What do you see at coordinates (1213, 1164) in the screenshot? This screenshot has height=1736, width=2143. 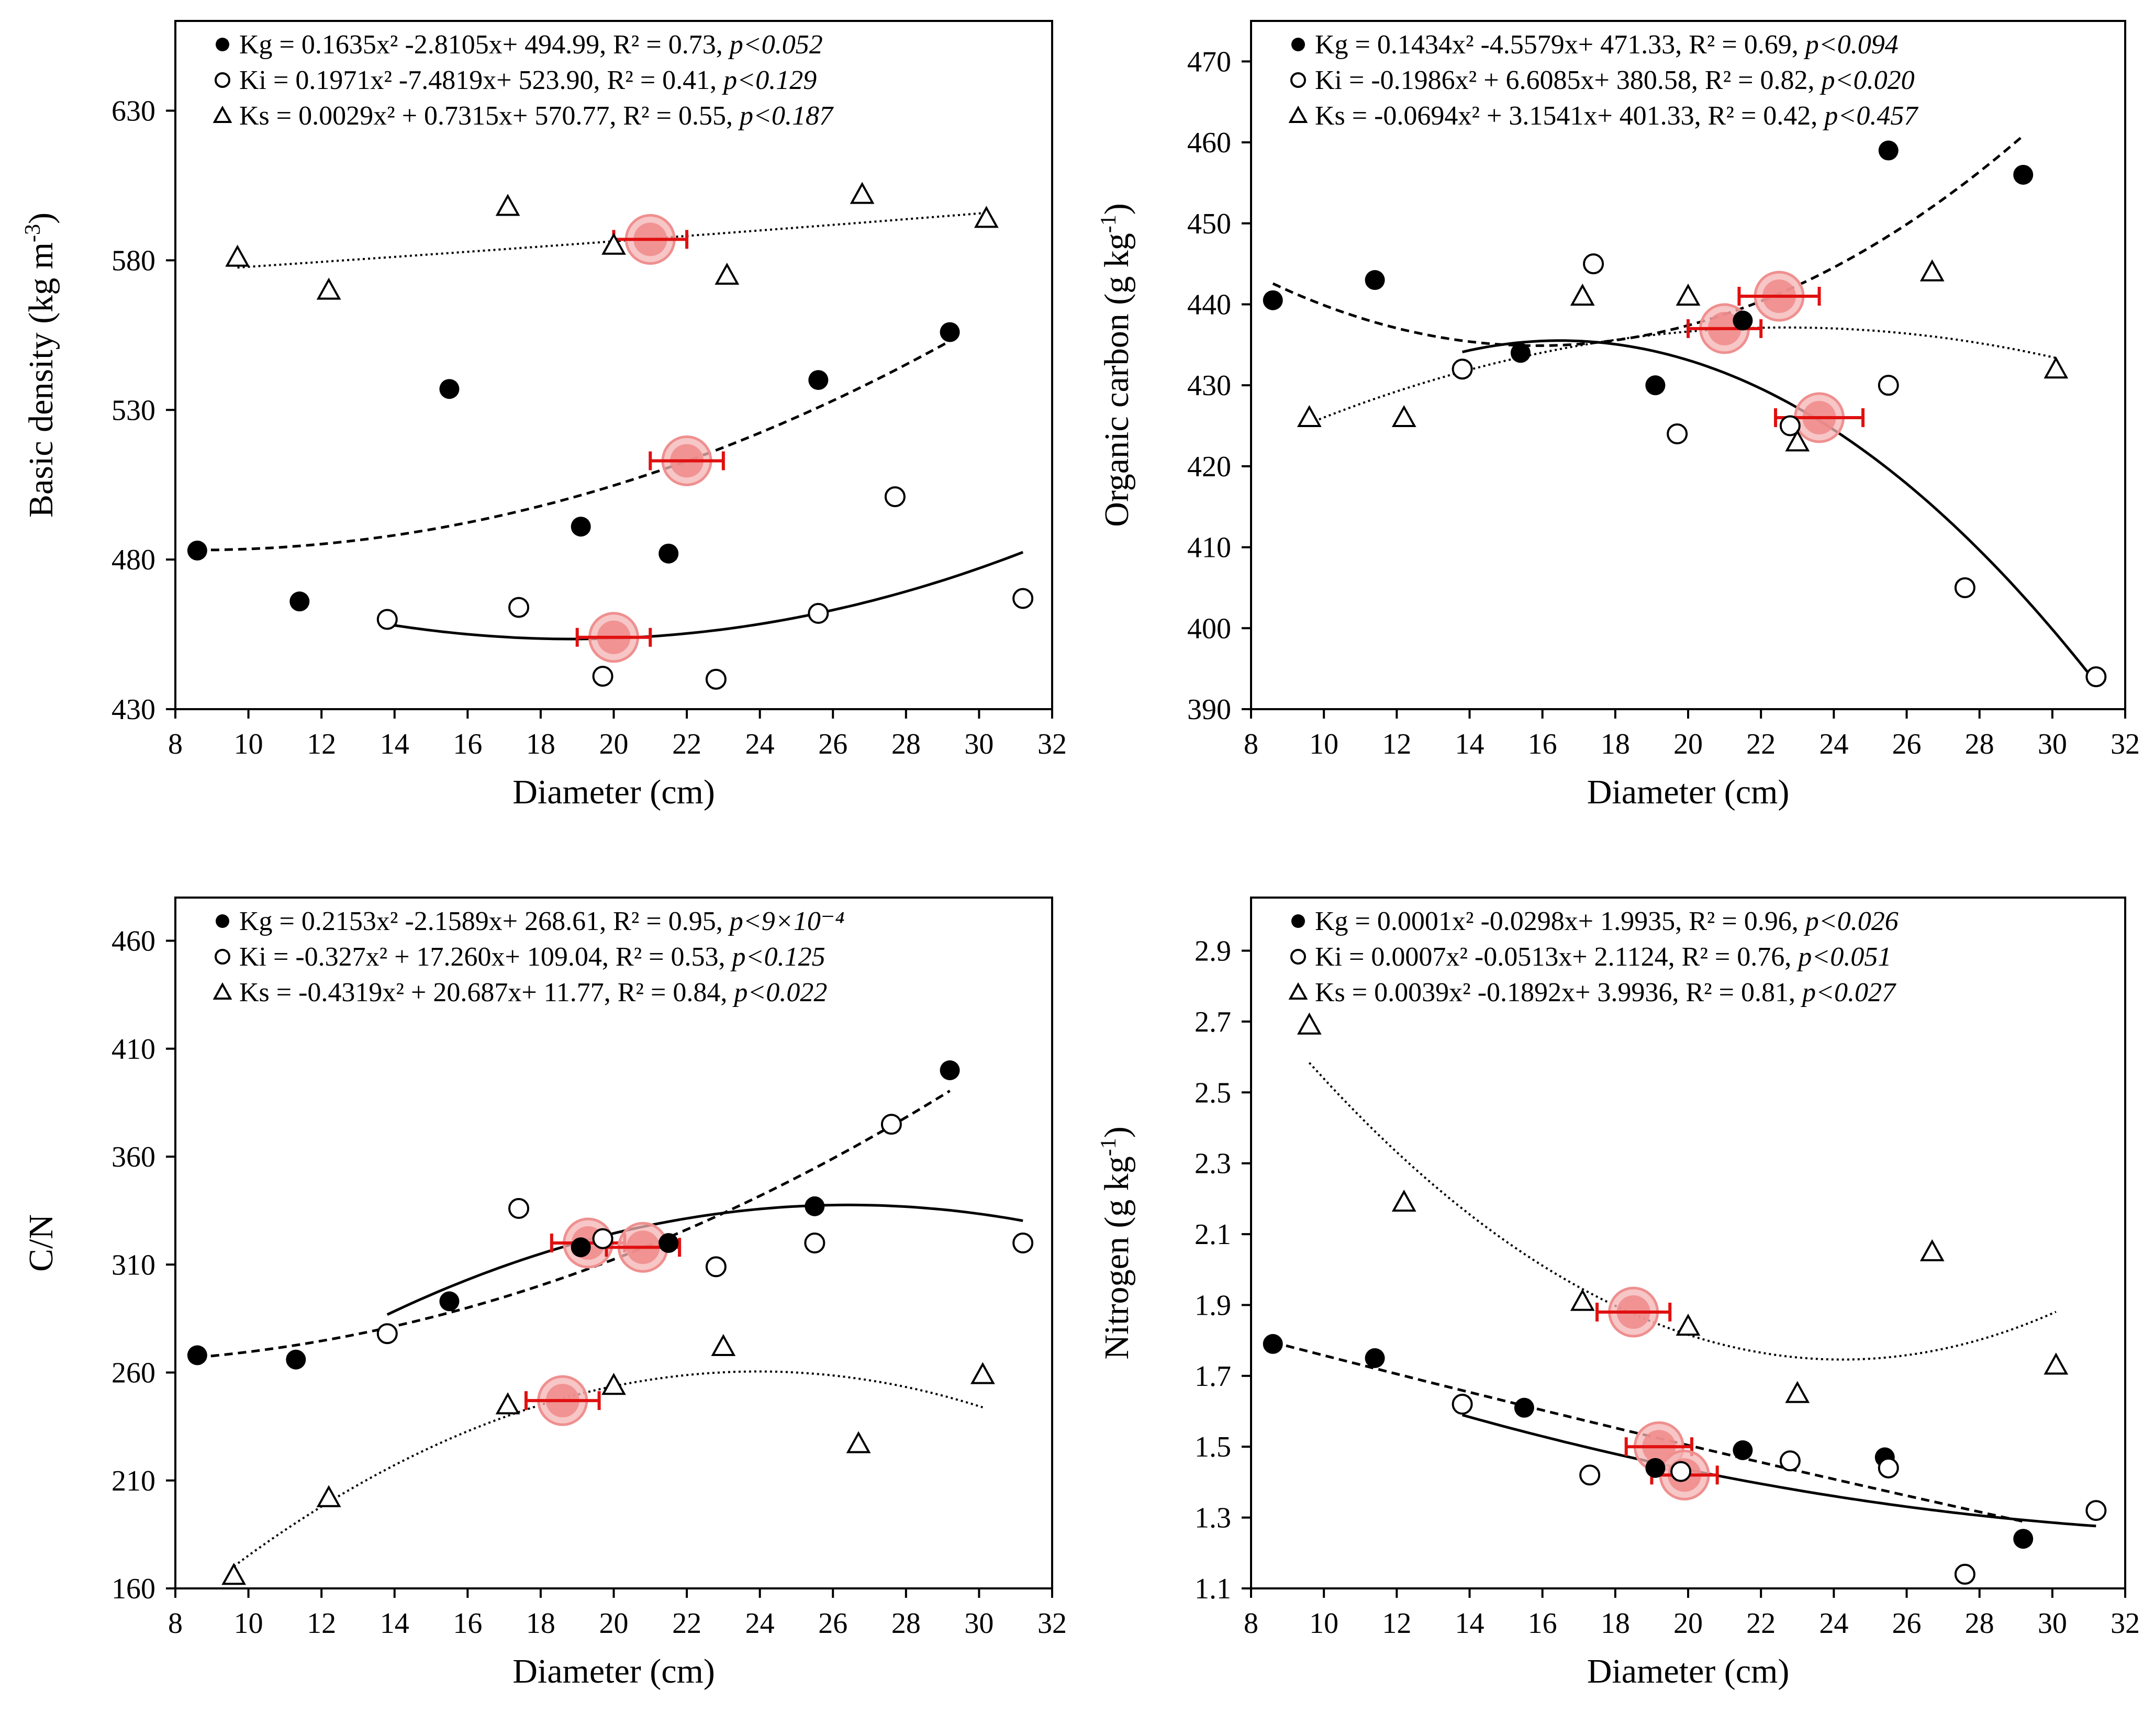 I see `y-tick-label: 2.3` at bounding box center [1213, 1164].